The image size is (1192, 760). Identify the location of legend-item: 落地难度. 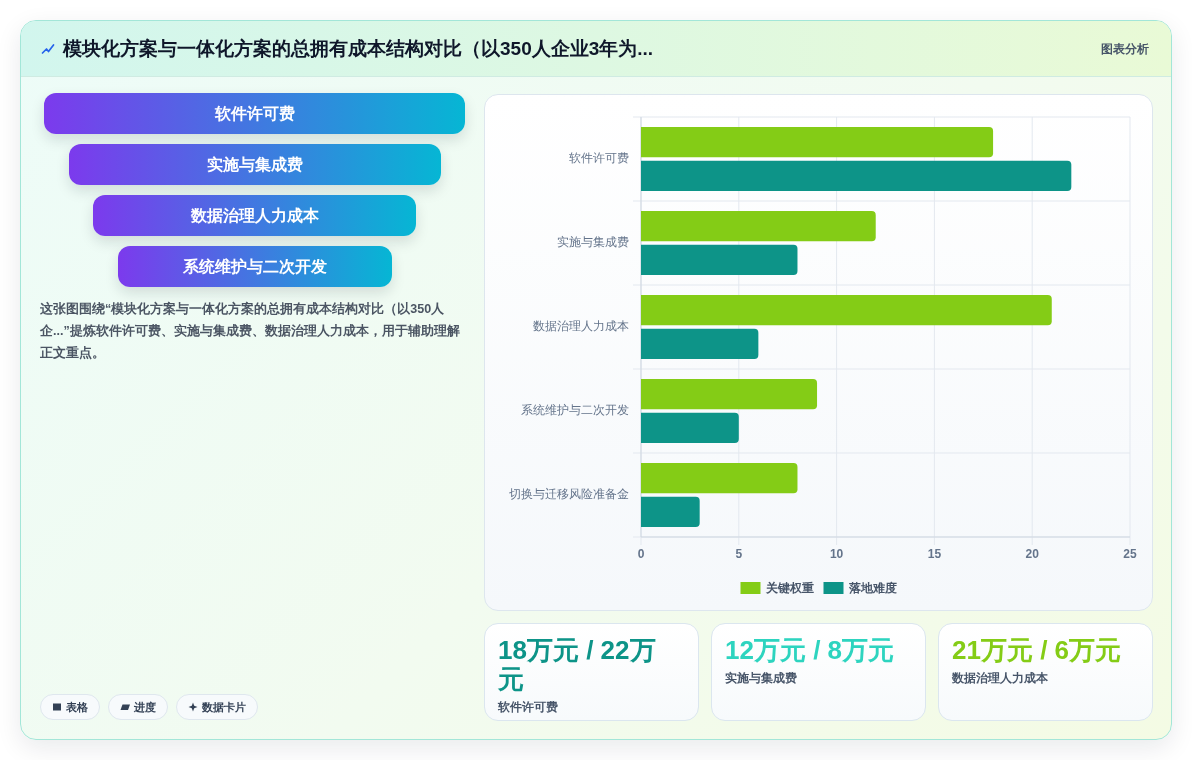
(860, 587).